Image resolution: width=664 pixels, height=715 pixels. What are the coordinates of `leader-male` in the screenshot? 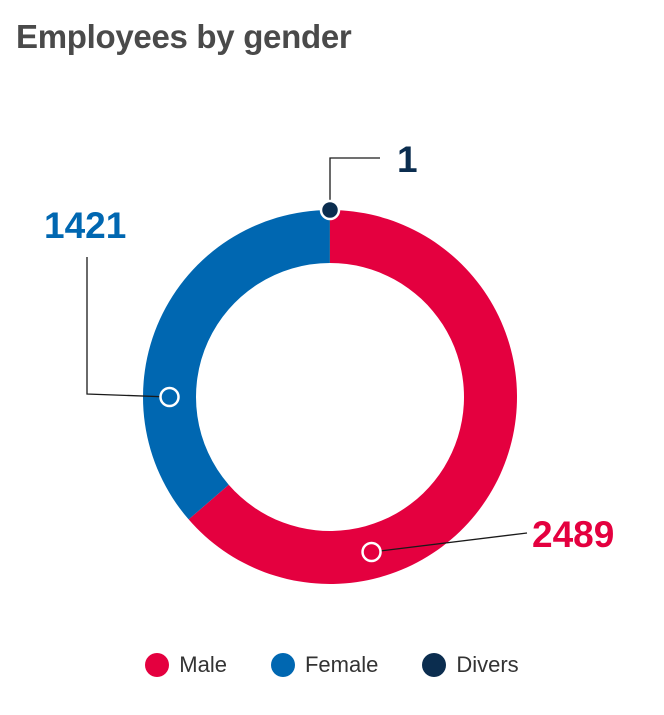 It's located at (449, 542).